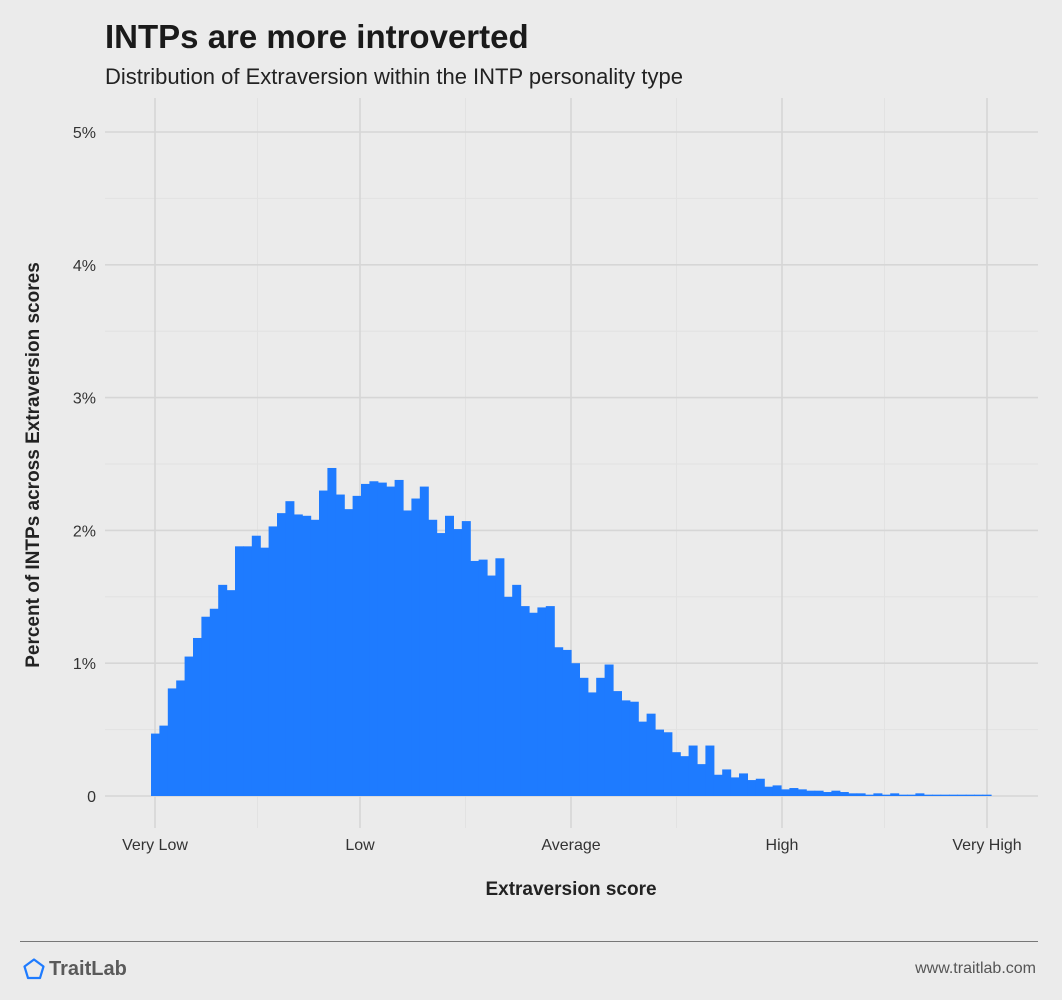 This screenshot has width=1062, height=1000. I want to click on x-tick-label: Low, so click(360, 845).